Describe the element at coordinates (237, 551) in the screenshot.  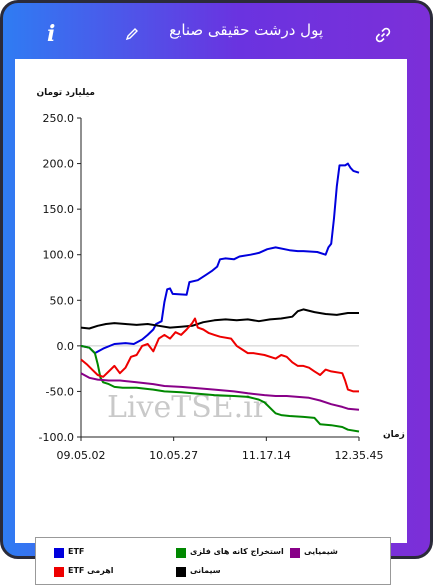
I see `legend-label: استخراج کانه های فلزی` at that location.